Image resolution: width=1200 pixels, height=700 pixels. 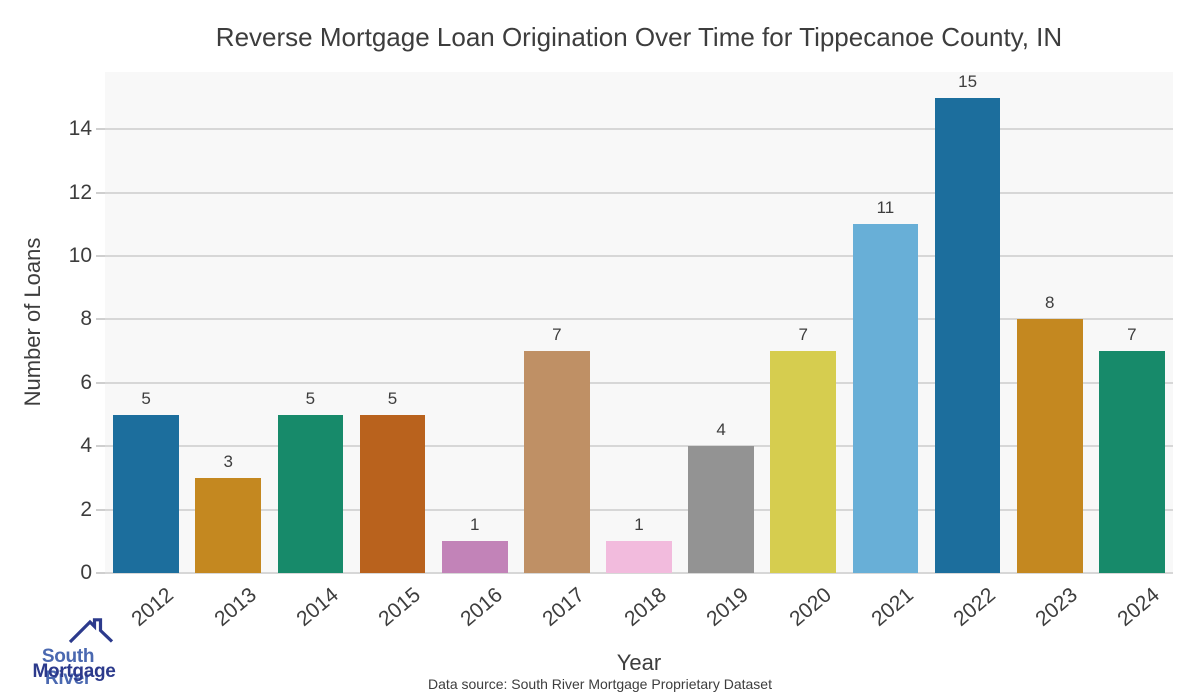 What do you see at coordinates (86, 509) in the screenshot?
I see `y-tick-label: 2` at bounding box center [86, 509].